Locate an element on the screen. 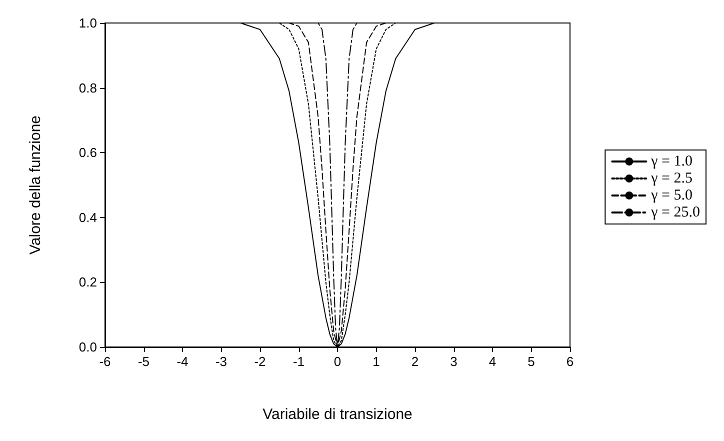 This screenshot has height=441, width=724. y-tick-label: 0.2 is located at coordinates (87, 282).